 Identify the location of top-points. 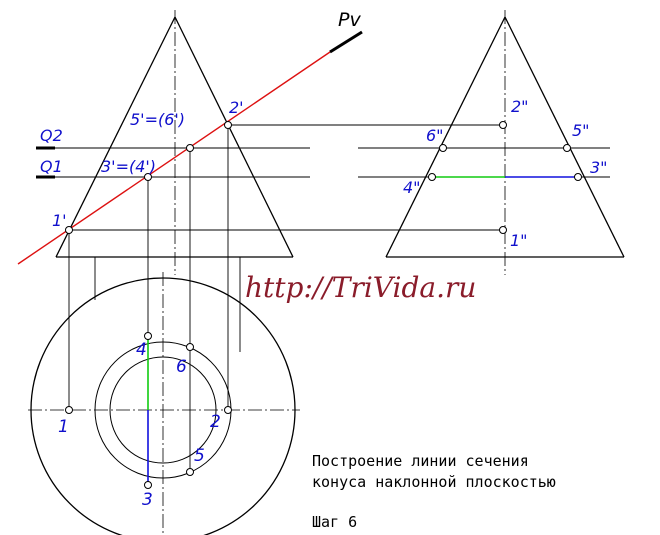
(148, 410).